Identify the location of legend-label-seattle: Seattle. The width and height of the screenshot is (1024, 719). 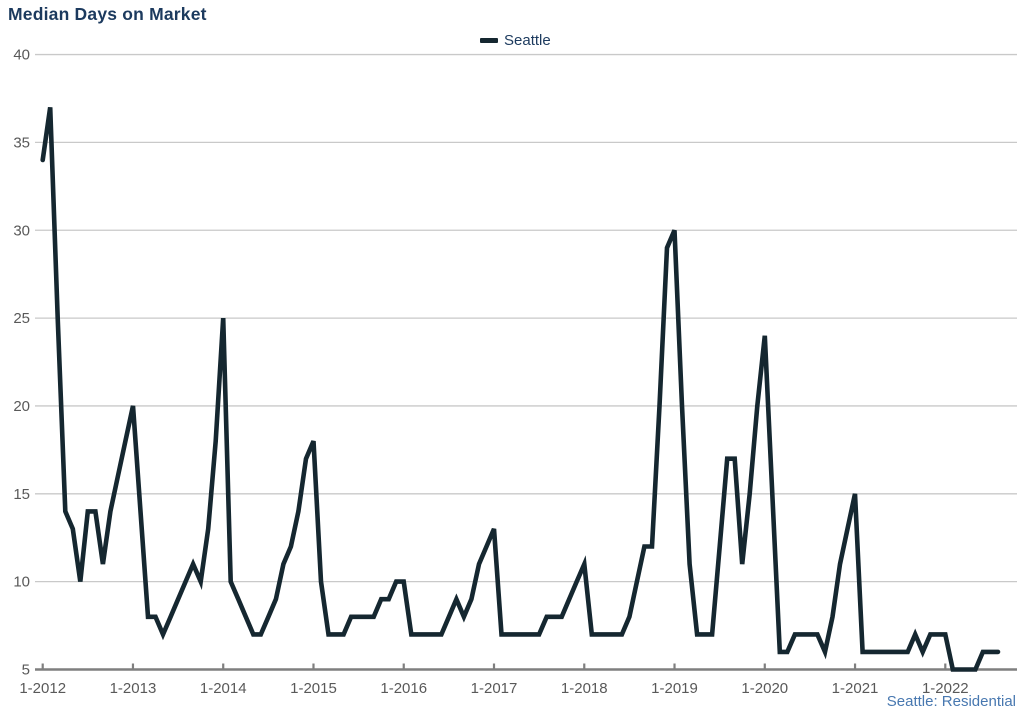
(527, 40).